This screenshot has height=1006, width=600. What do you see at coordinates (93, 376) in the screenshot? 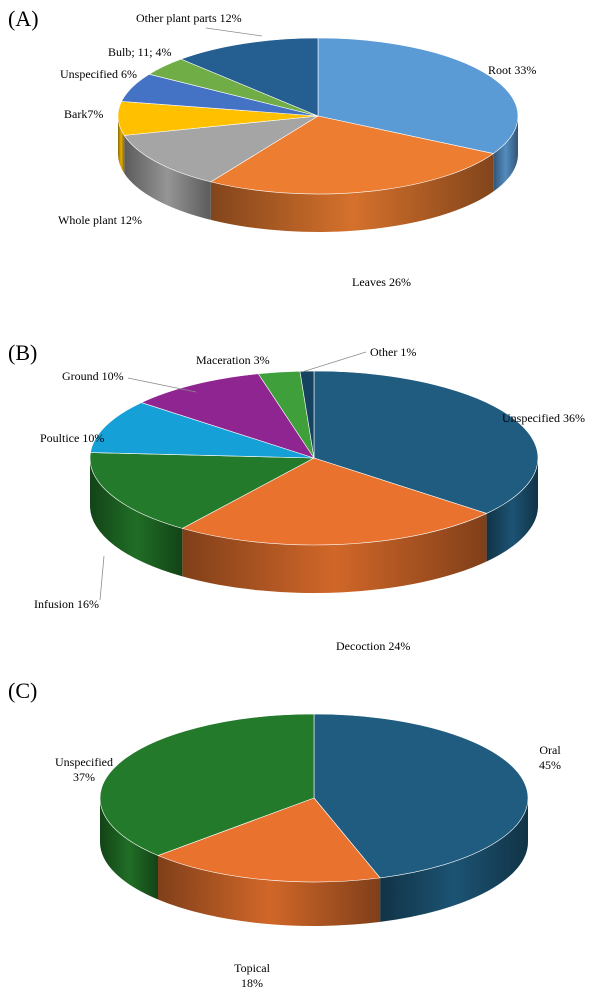
I see `pie-1-label-4: Ground 10%` at bounding box center [93, 376].